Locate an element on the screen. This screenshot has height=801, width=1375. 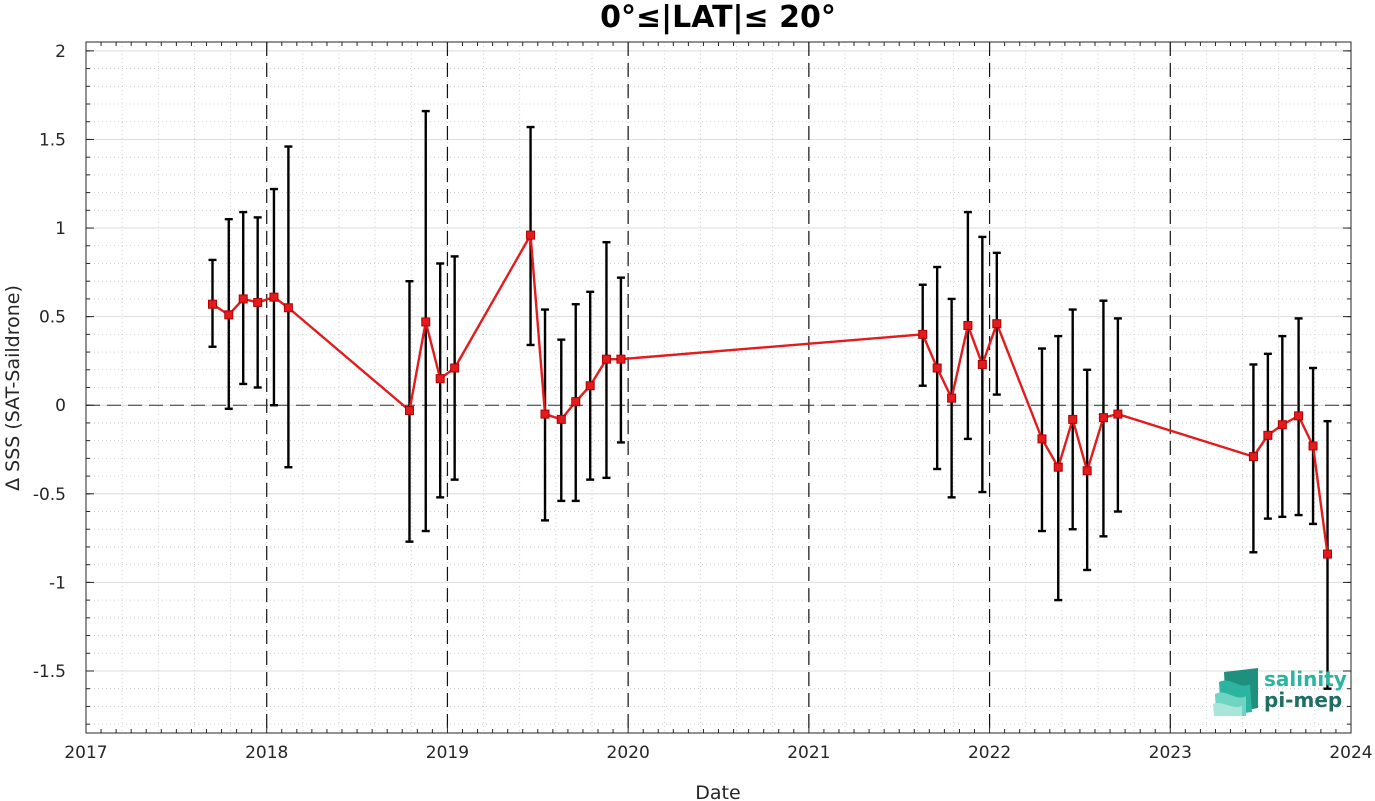
salinity-pi-mep-logo: salinity pi-mep is located at coordinates (1280, 691).